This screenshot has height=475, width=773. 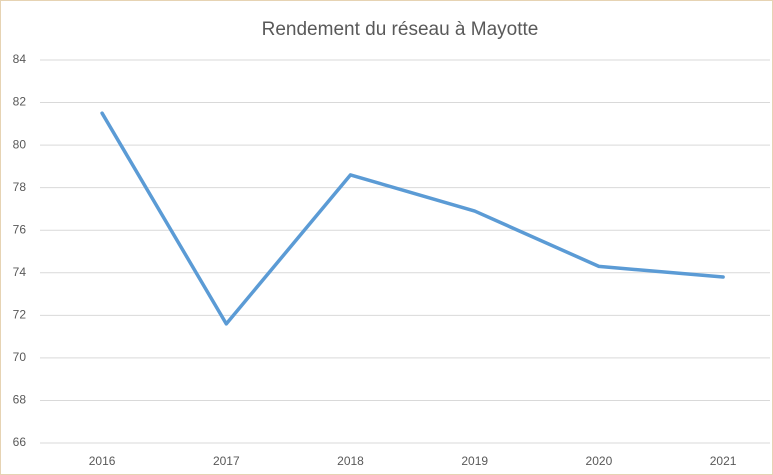 I want to click on x-tick-label: 2018, so click(x=350, y=461).